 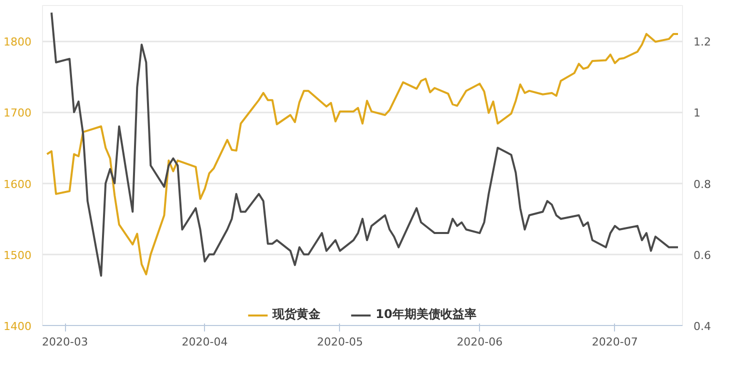 I want to click on y2-tick-label: 1.2, so click(x=702, y=42).